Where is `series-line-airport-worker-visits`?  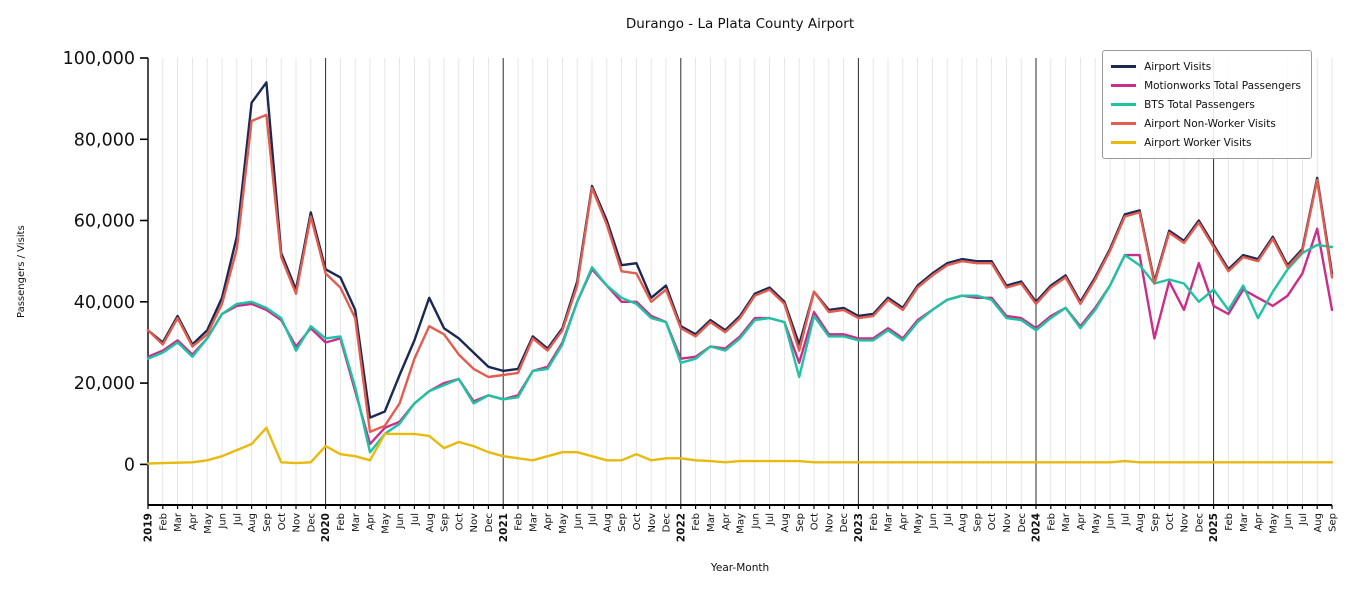 series-line-airport-worker-visits is located at coordinates (740, 445).